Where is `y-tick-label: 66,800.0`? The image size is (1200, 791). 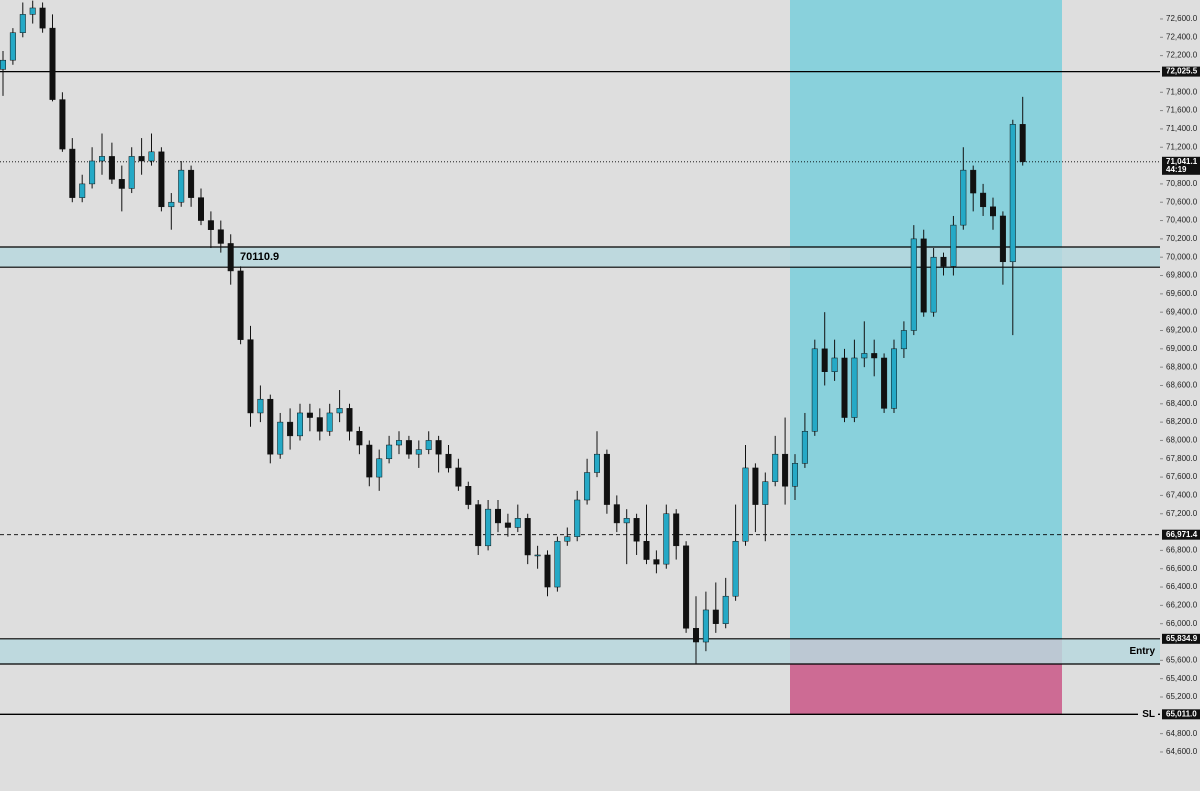 y-tick-label: 66,800.0 is located at coordinates (1182, 550).